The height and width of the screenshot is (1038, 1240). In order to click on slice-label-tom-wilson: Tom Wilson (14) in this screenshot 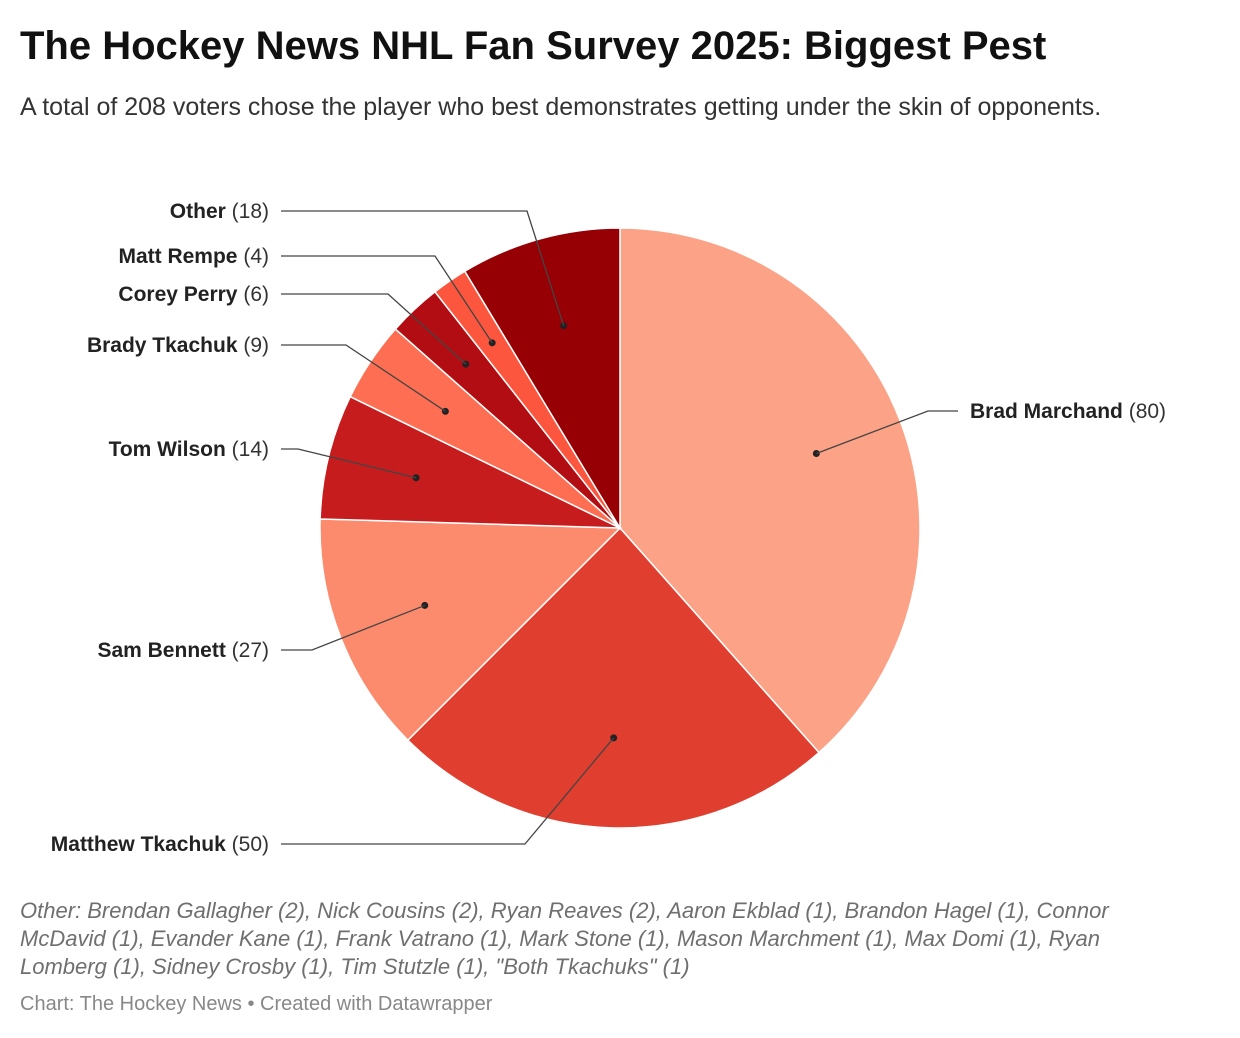, I will do `click(189, 449)`.